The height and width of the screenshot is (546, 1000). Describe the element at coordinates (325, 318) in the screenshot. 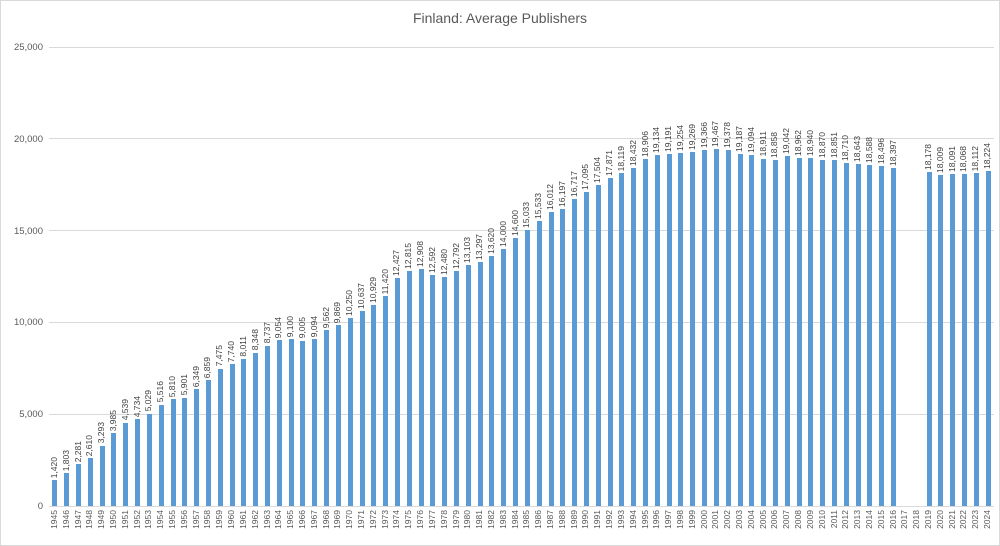

I see `data-label-1968: 9,562` at that location.